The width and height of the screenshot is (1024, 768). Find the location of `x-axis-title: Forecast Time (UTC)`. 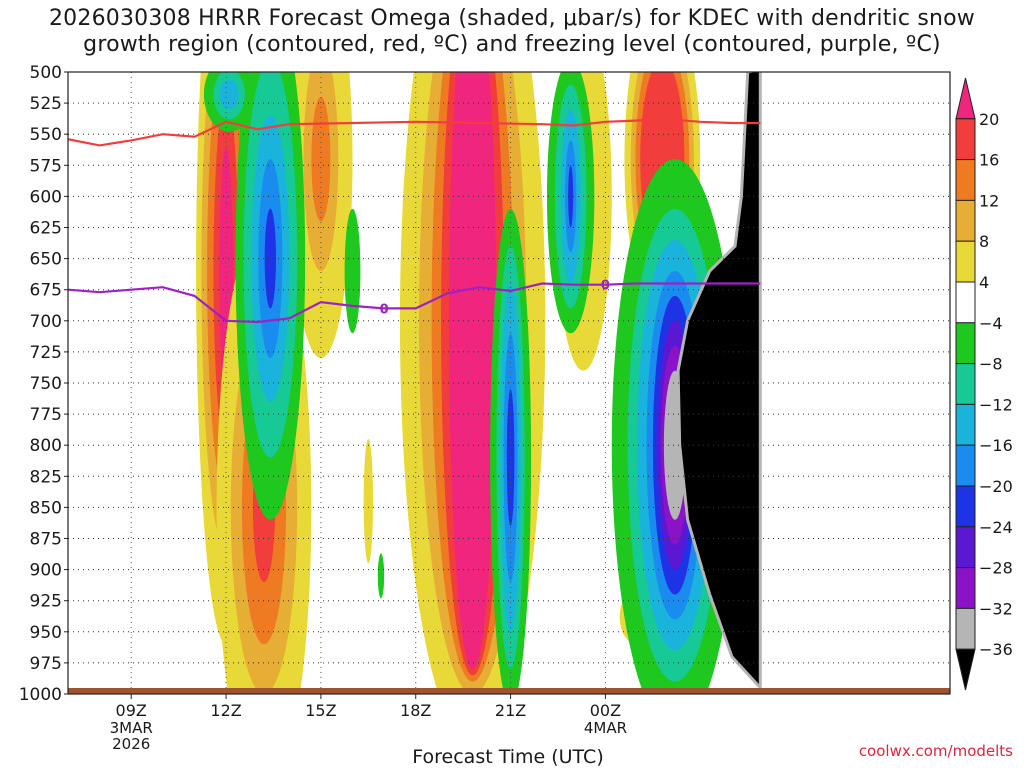

x-axis-title: Forecast Time (UTC) is located at coordinates (507, 757).